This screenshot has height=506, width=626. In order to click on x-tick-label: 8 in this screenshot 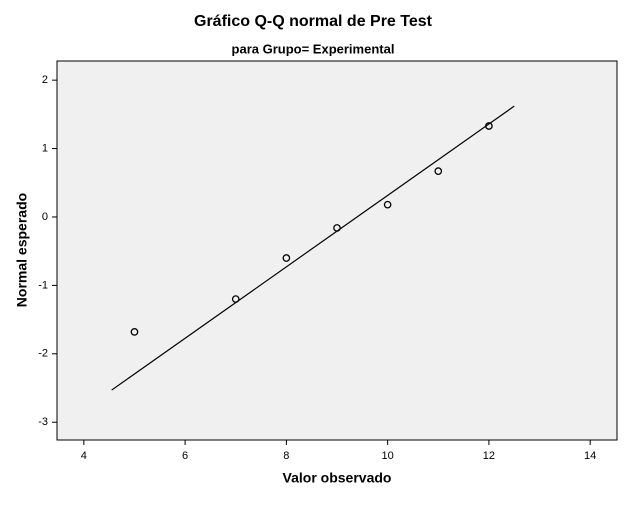, I will do `click(286, 456)`.